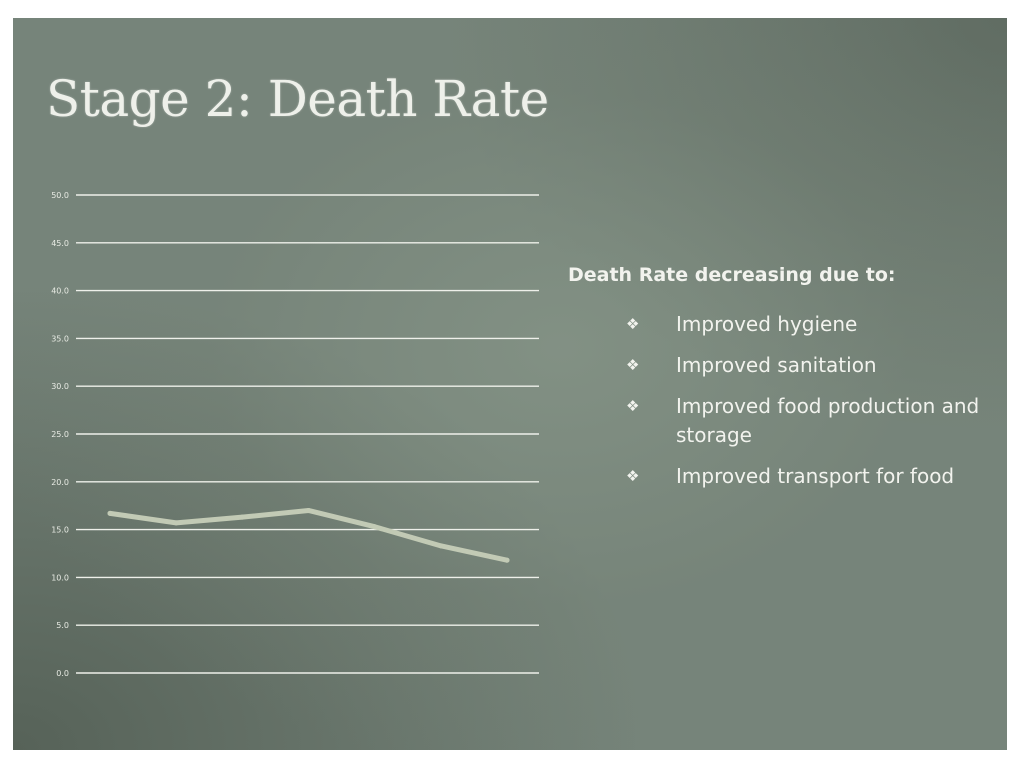 This screenshot has width=1024, height=768. Describe the element at coordinates (828, 420) in the screenshot. I see `list-item-text: Improved food production and storage` at that location.